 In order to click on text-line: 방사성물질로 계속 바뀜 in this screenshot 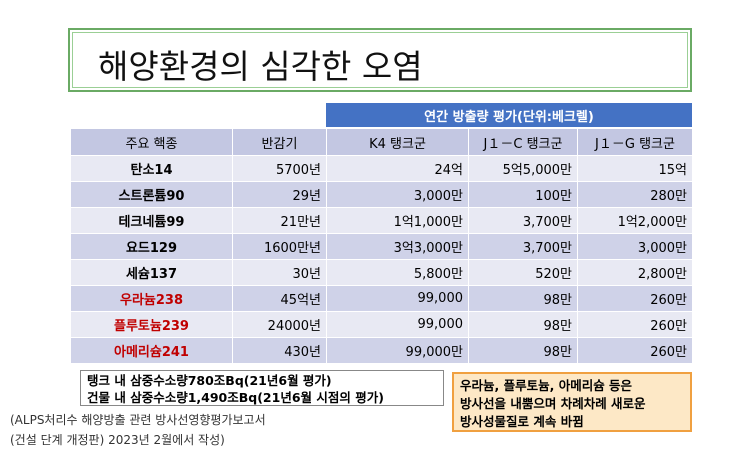, I will do `click(522, 421)`.